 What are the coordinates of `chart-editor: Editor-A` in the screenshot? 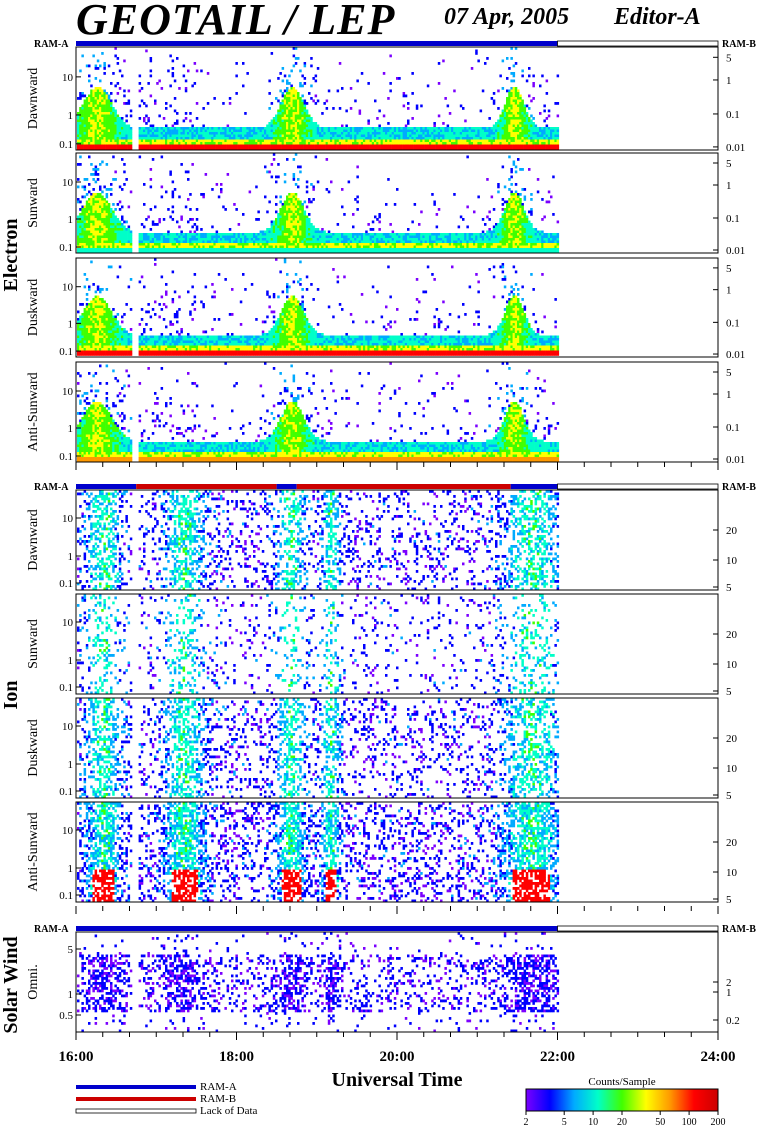 It's located at (657, 17).